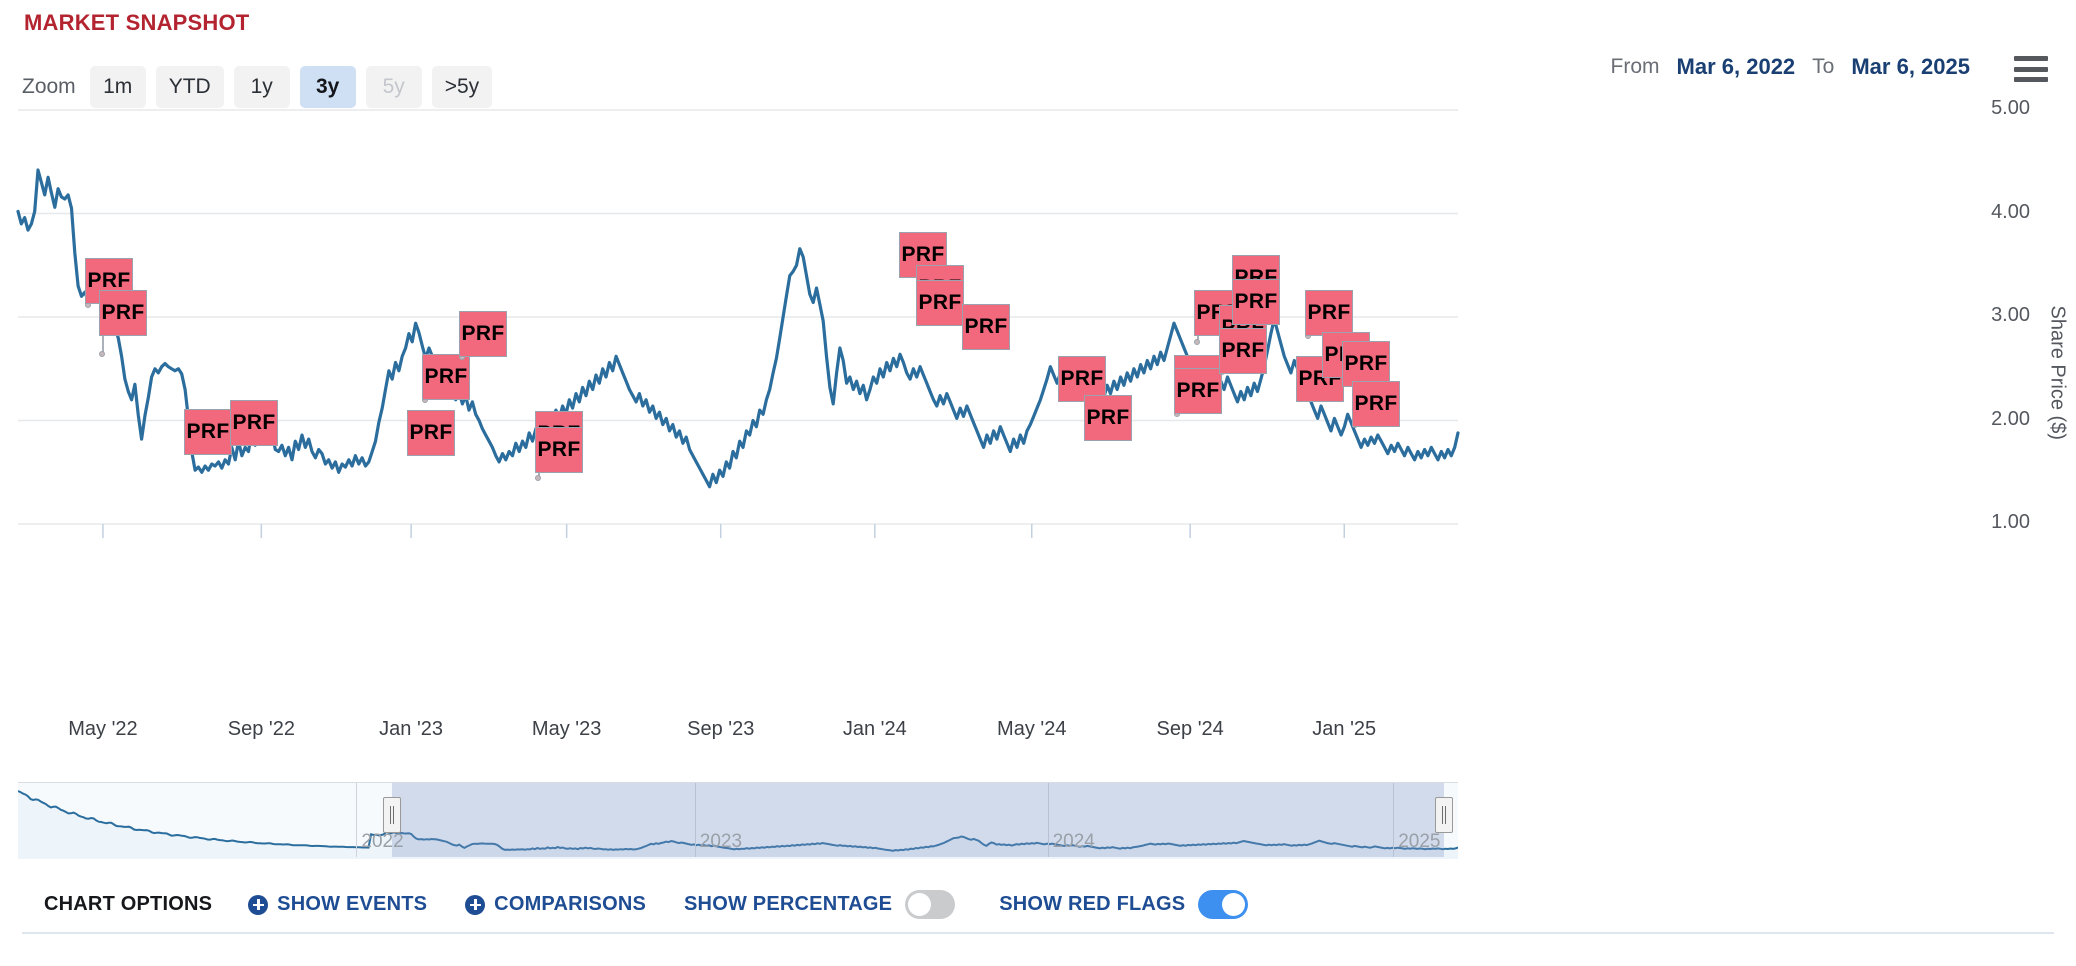 The height and width of the screenshot is (966, 2076). Describe the element at coordinates (930, 904) in the screenshot. I see `show-percentage-toggle` at that location.